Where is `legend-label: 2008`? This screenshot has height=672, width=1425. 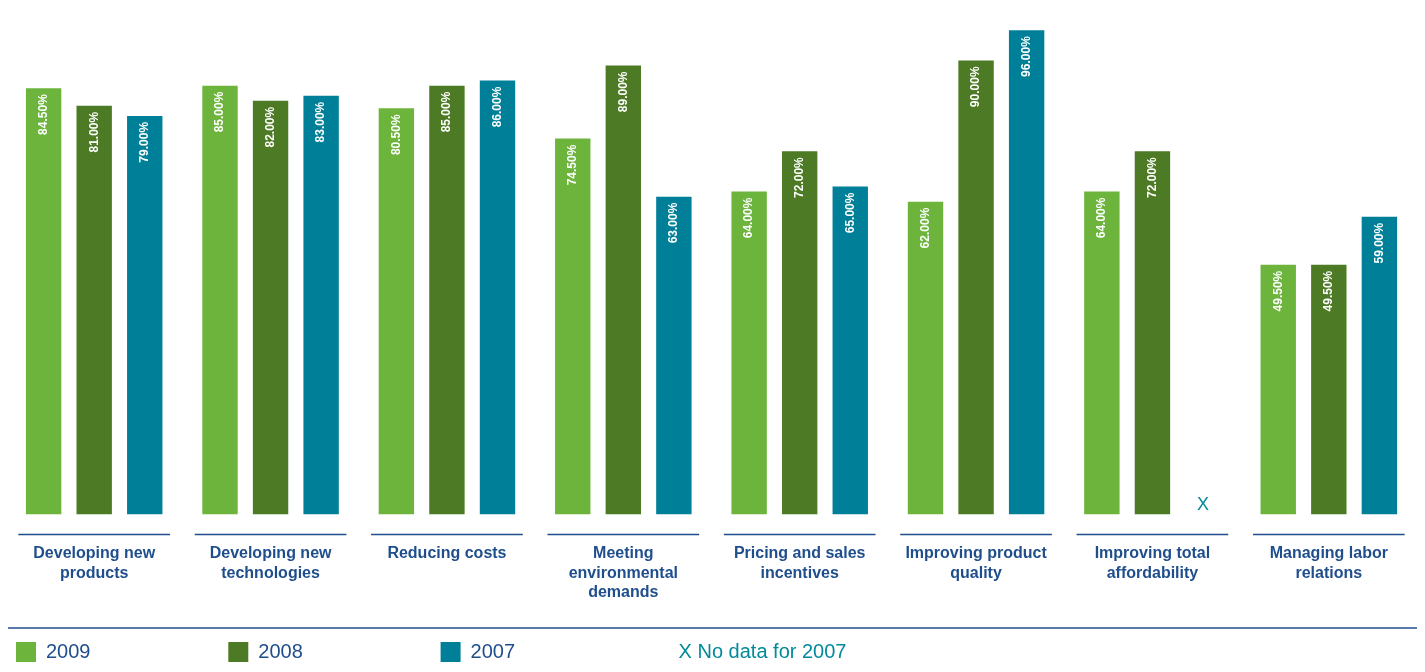
legend-label: 2008 is located at coordinates (344, 650).